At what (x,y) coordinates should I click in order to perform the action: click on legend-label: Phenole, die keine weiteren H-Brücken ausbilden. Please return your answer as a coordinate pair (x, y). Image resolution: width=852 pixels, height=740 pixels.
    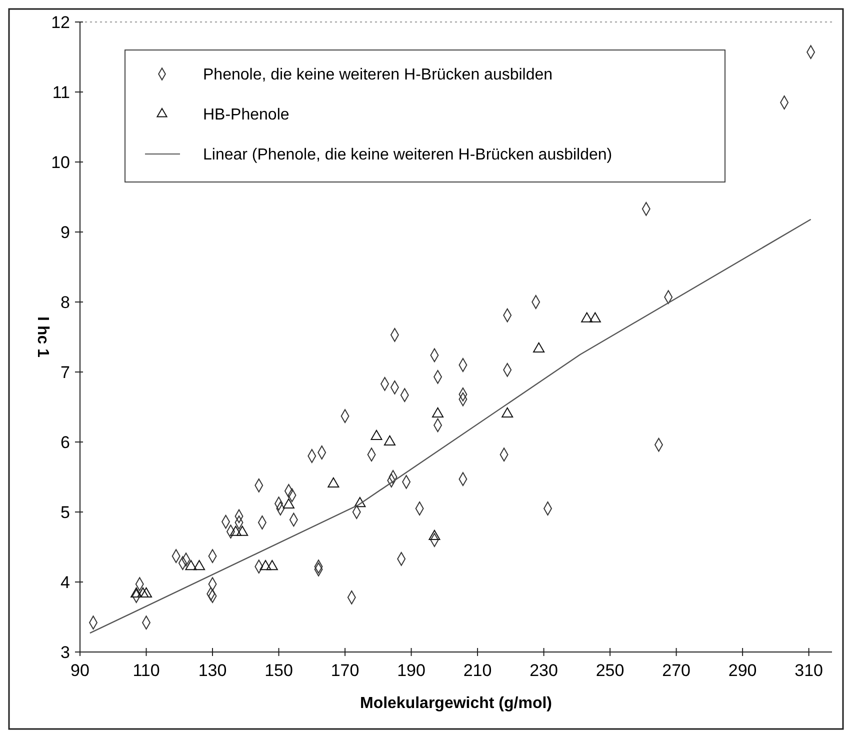
    Looking at the image, I should click on (378, 75).